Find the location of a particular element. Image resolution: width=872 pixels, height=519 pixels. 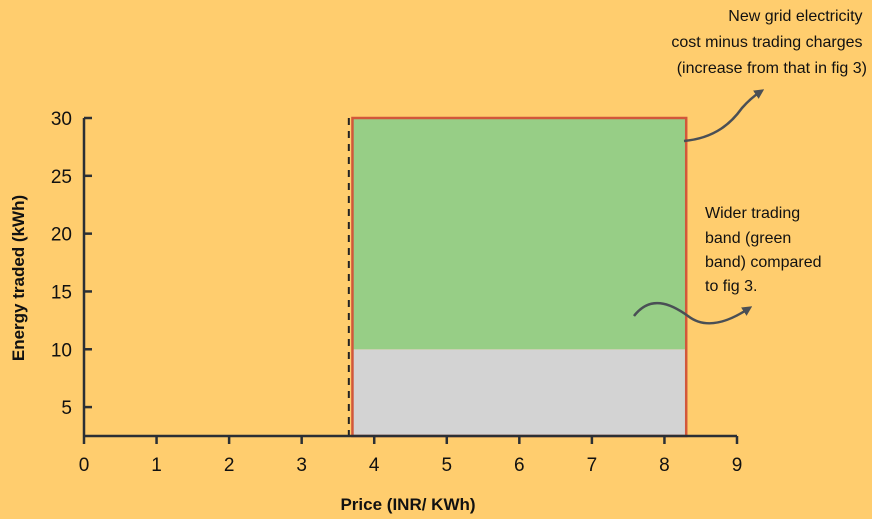

annotation-trading-band-arrow is located at coordinates (693, 313).